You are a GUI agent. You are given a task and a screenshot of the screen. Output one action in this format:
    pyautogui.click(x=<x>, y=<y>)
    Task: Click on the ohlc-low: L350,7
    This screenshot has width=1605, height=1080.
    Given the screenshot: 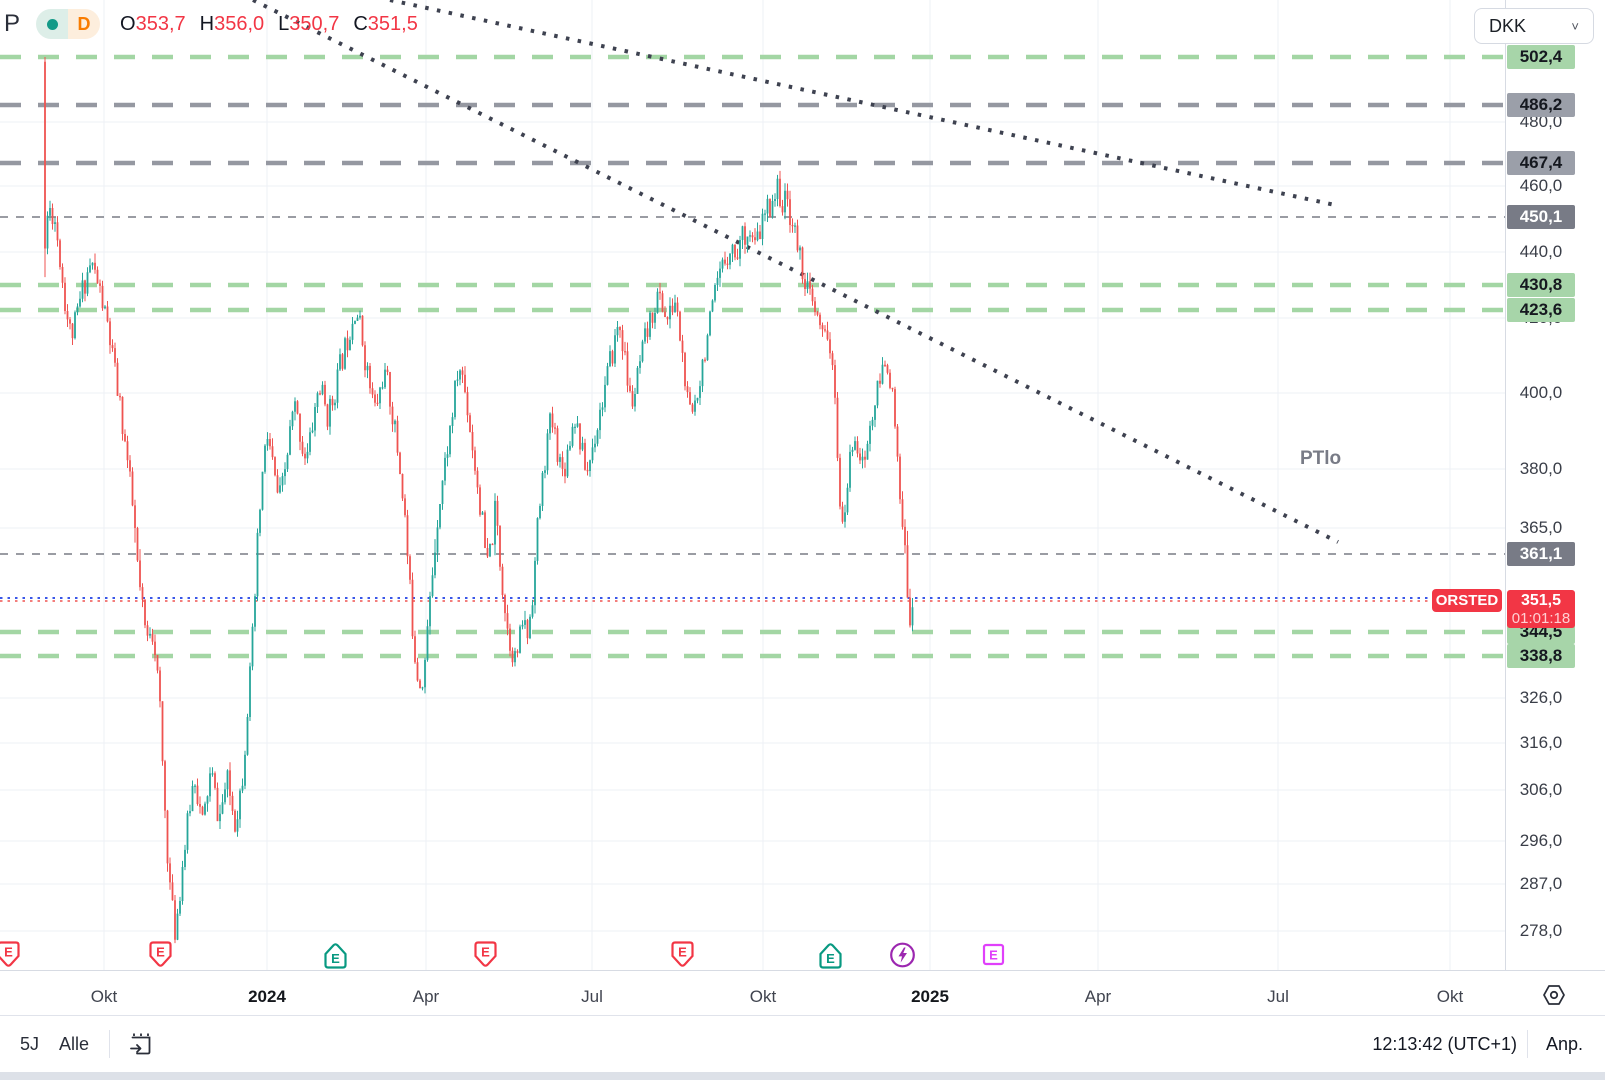 What is the action you would take?
    pyautogui.click(x=309, y=23)
    